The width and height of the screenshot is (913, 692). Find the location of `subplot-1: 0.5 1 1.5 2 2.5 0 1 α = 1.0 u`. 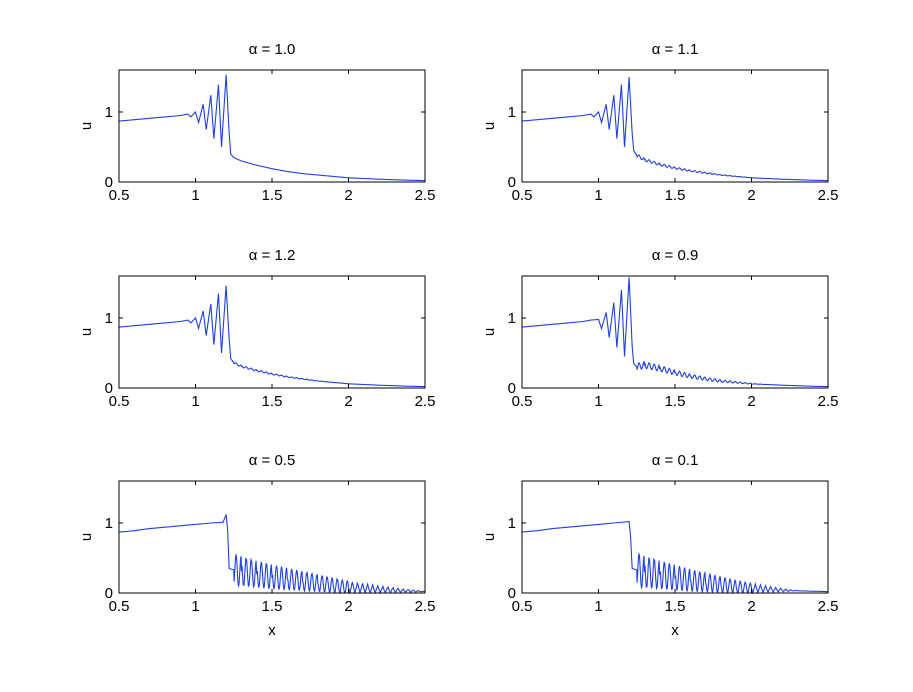

subplot-1: 0.5 1 1.5 2 2.5 0 1 α = 1.0 u is located at coordinates (256, 122).